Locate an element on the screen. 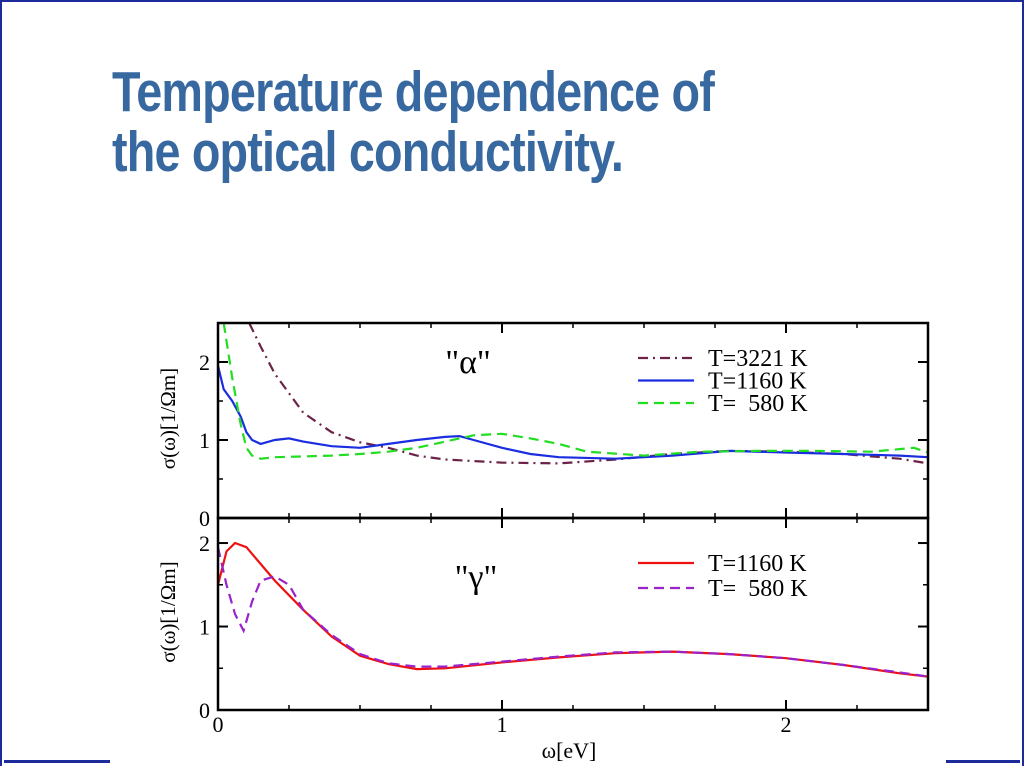 This screenshot has height=768, width=1024. legend-label-2: T= 580 K is located at coordinates (758, 589).